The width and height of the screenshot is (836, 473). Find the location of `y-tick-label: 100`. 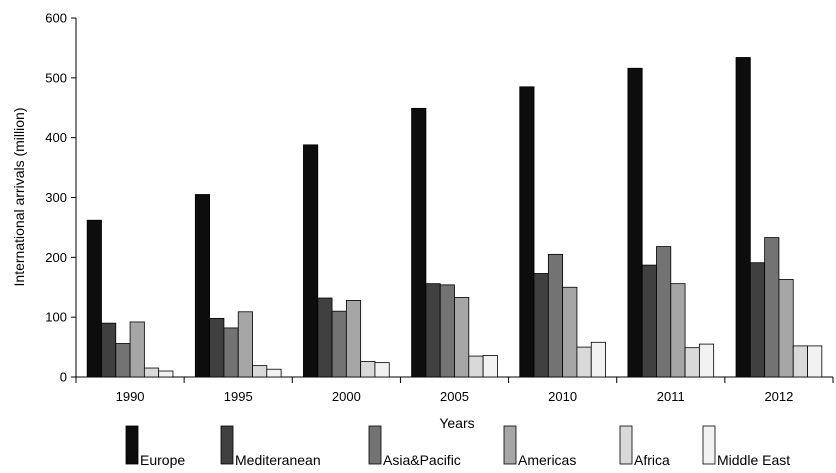

y-tick-label: 100 is located at coordinates (56, 317).